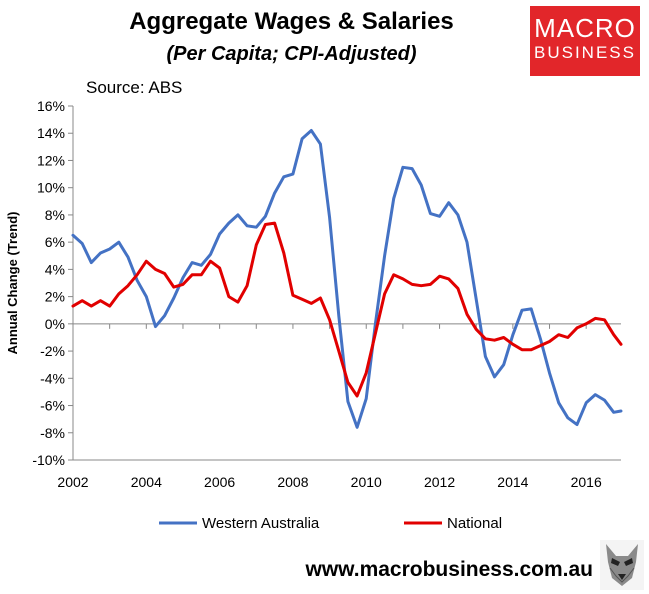 The image size is (649, 594). What do you see at coordinates (55, 242) in the screenshot?
I see `y-tick-label: 6%` at bounding box center [55, 242].